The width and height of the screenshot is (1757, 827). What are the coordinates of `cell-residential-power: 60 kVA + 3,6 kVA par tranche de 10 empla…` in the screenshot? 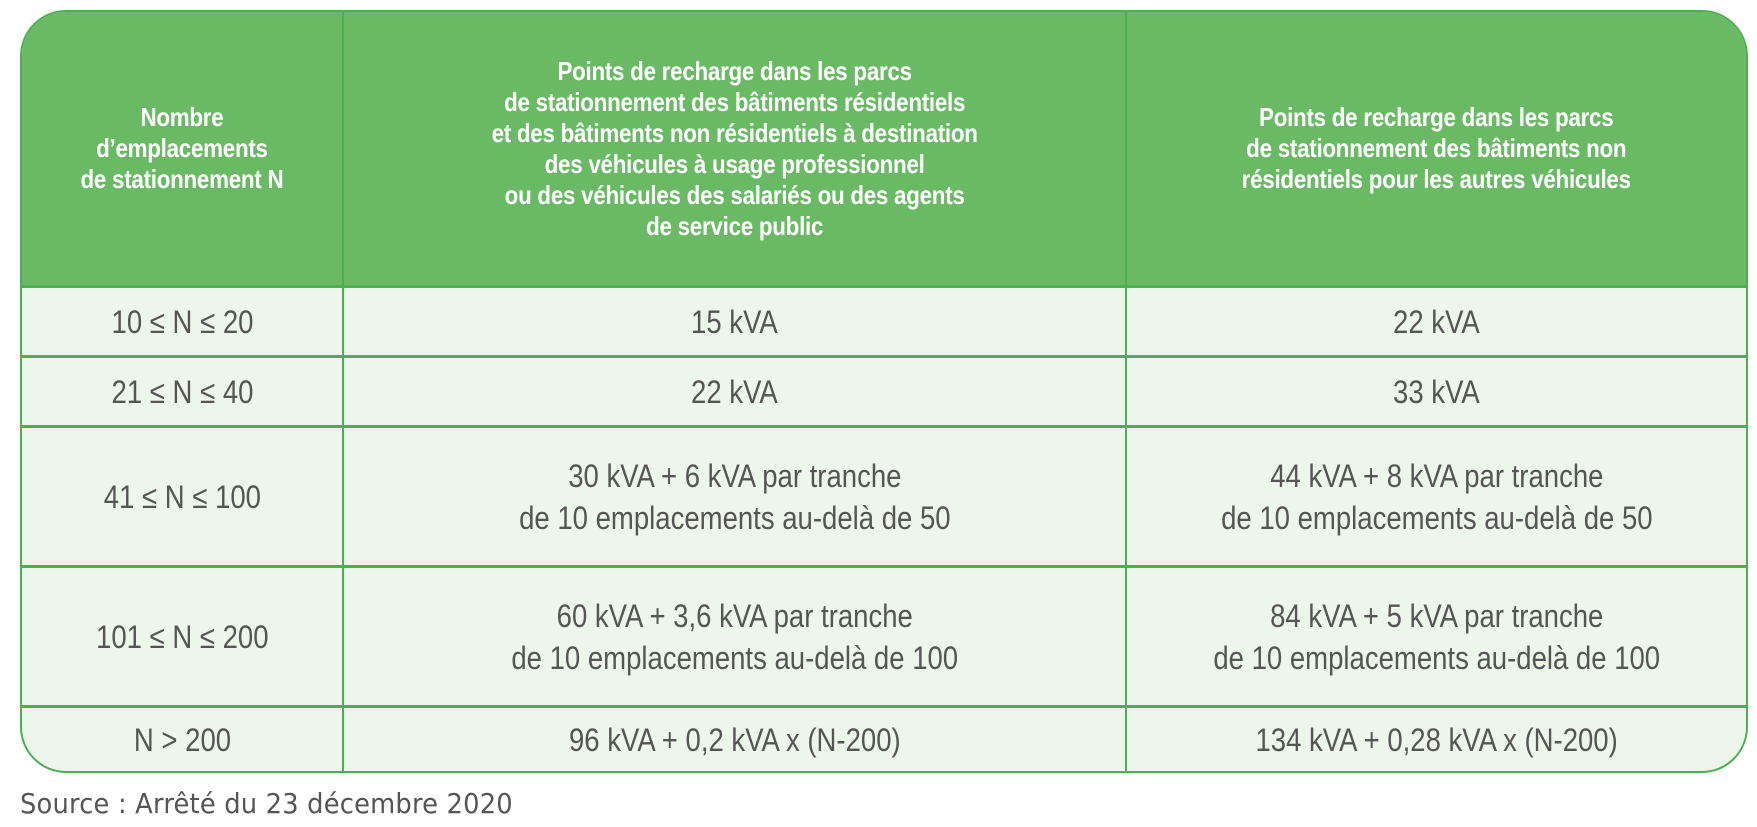 It's located at (735, 637).